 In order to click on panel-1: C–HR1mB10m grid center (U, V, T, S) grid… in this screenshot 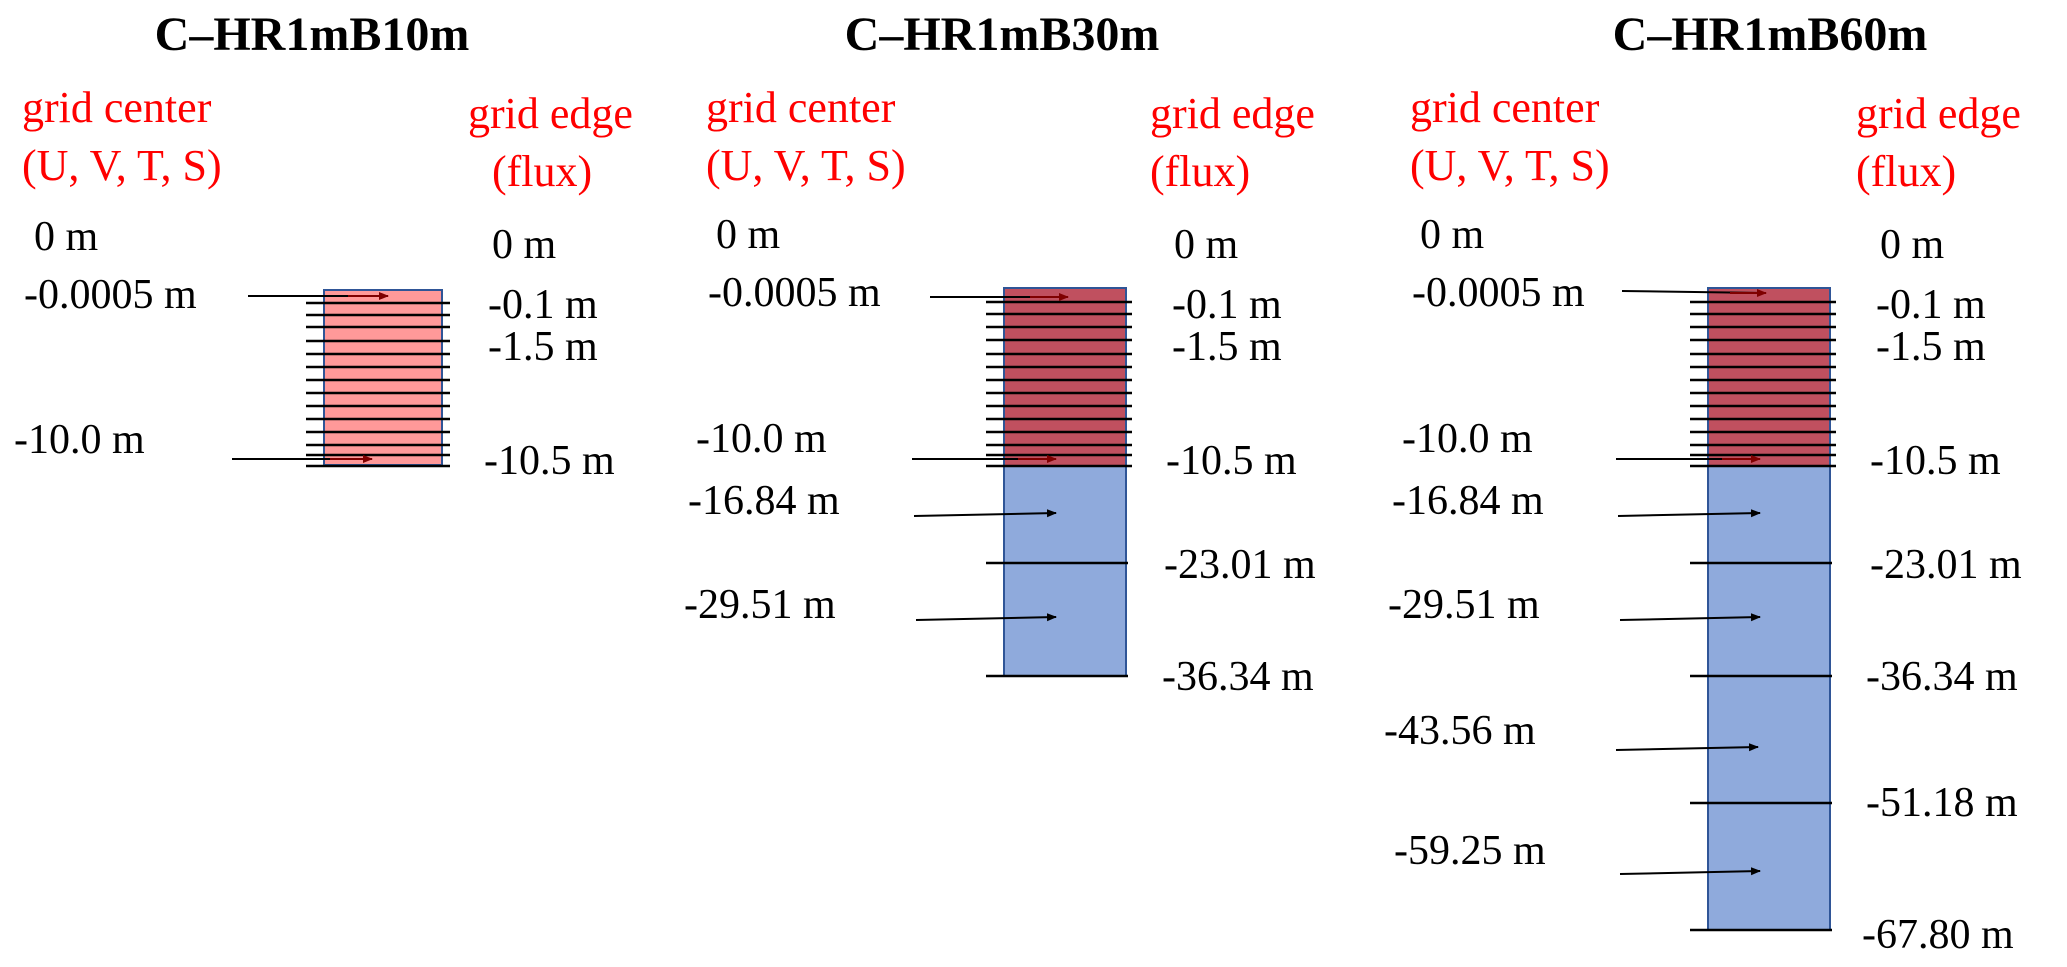, I will do `click(323, 246)`.